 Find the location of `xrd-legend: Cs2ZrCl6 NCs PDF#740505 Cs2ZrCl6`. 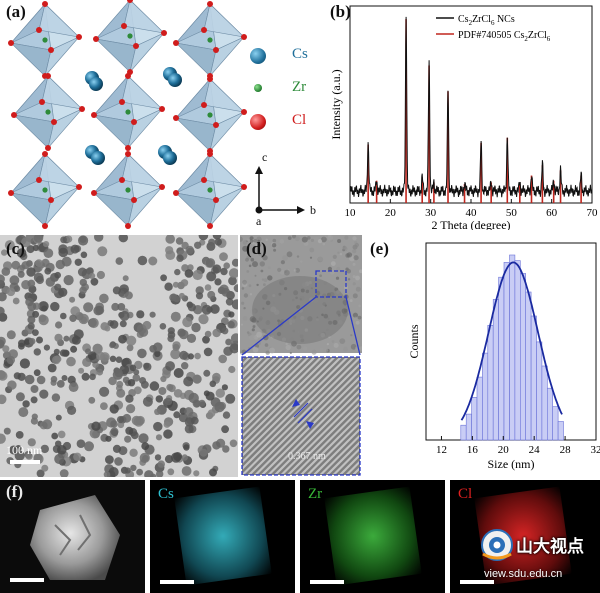

xrd-legend: Cs2ZrCl6 NCs PDF#740505 Cs2ZrCl6 is located at coordinates (493, 28).